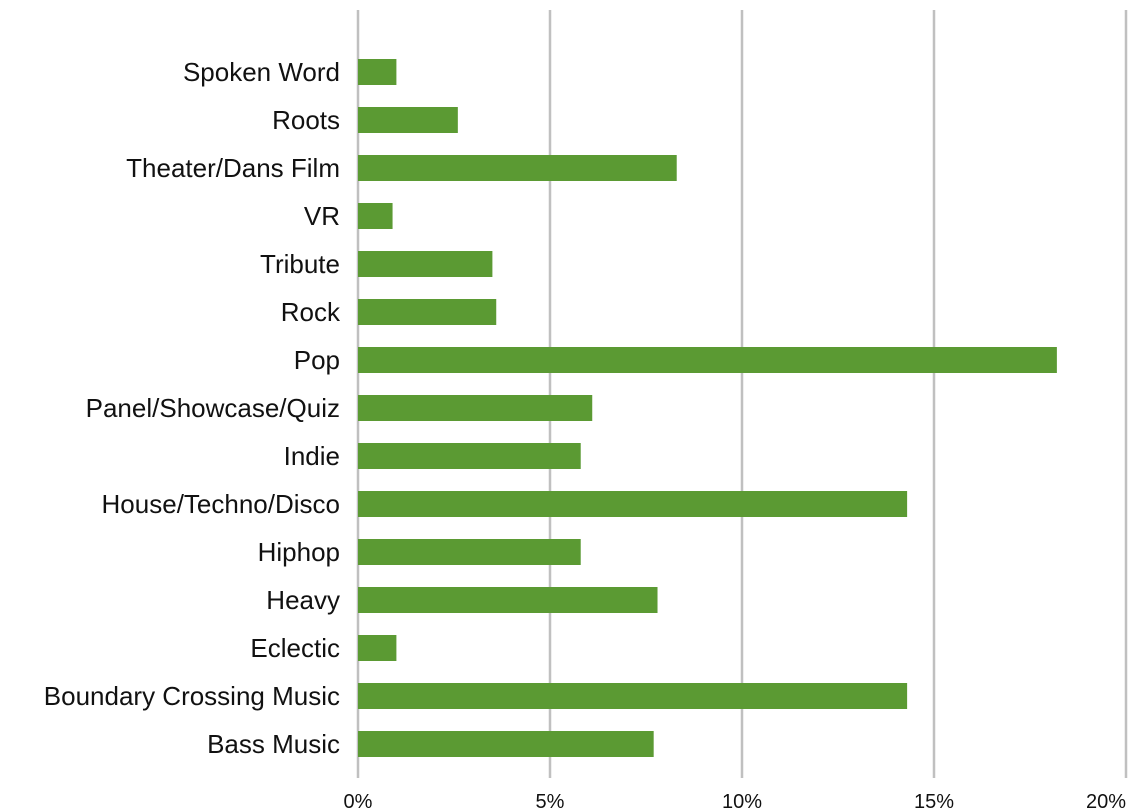 This screenshot has width=1141, height=812. I want to click on x-tick-label: 0%, so click(358, 801).